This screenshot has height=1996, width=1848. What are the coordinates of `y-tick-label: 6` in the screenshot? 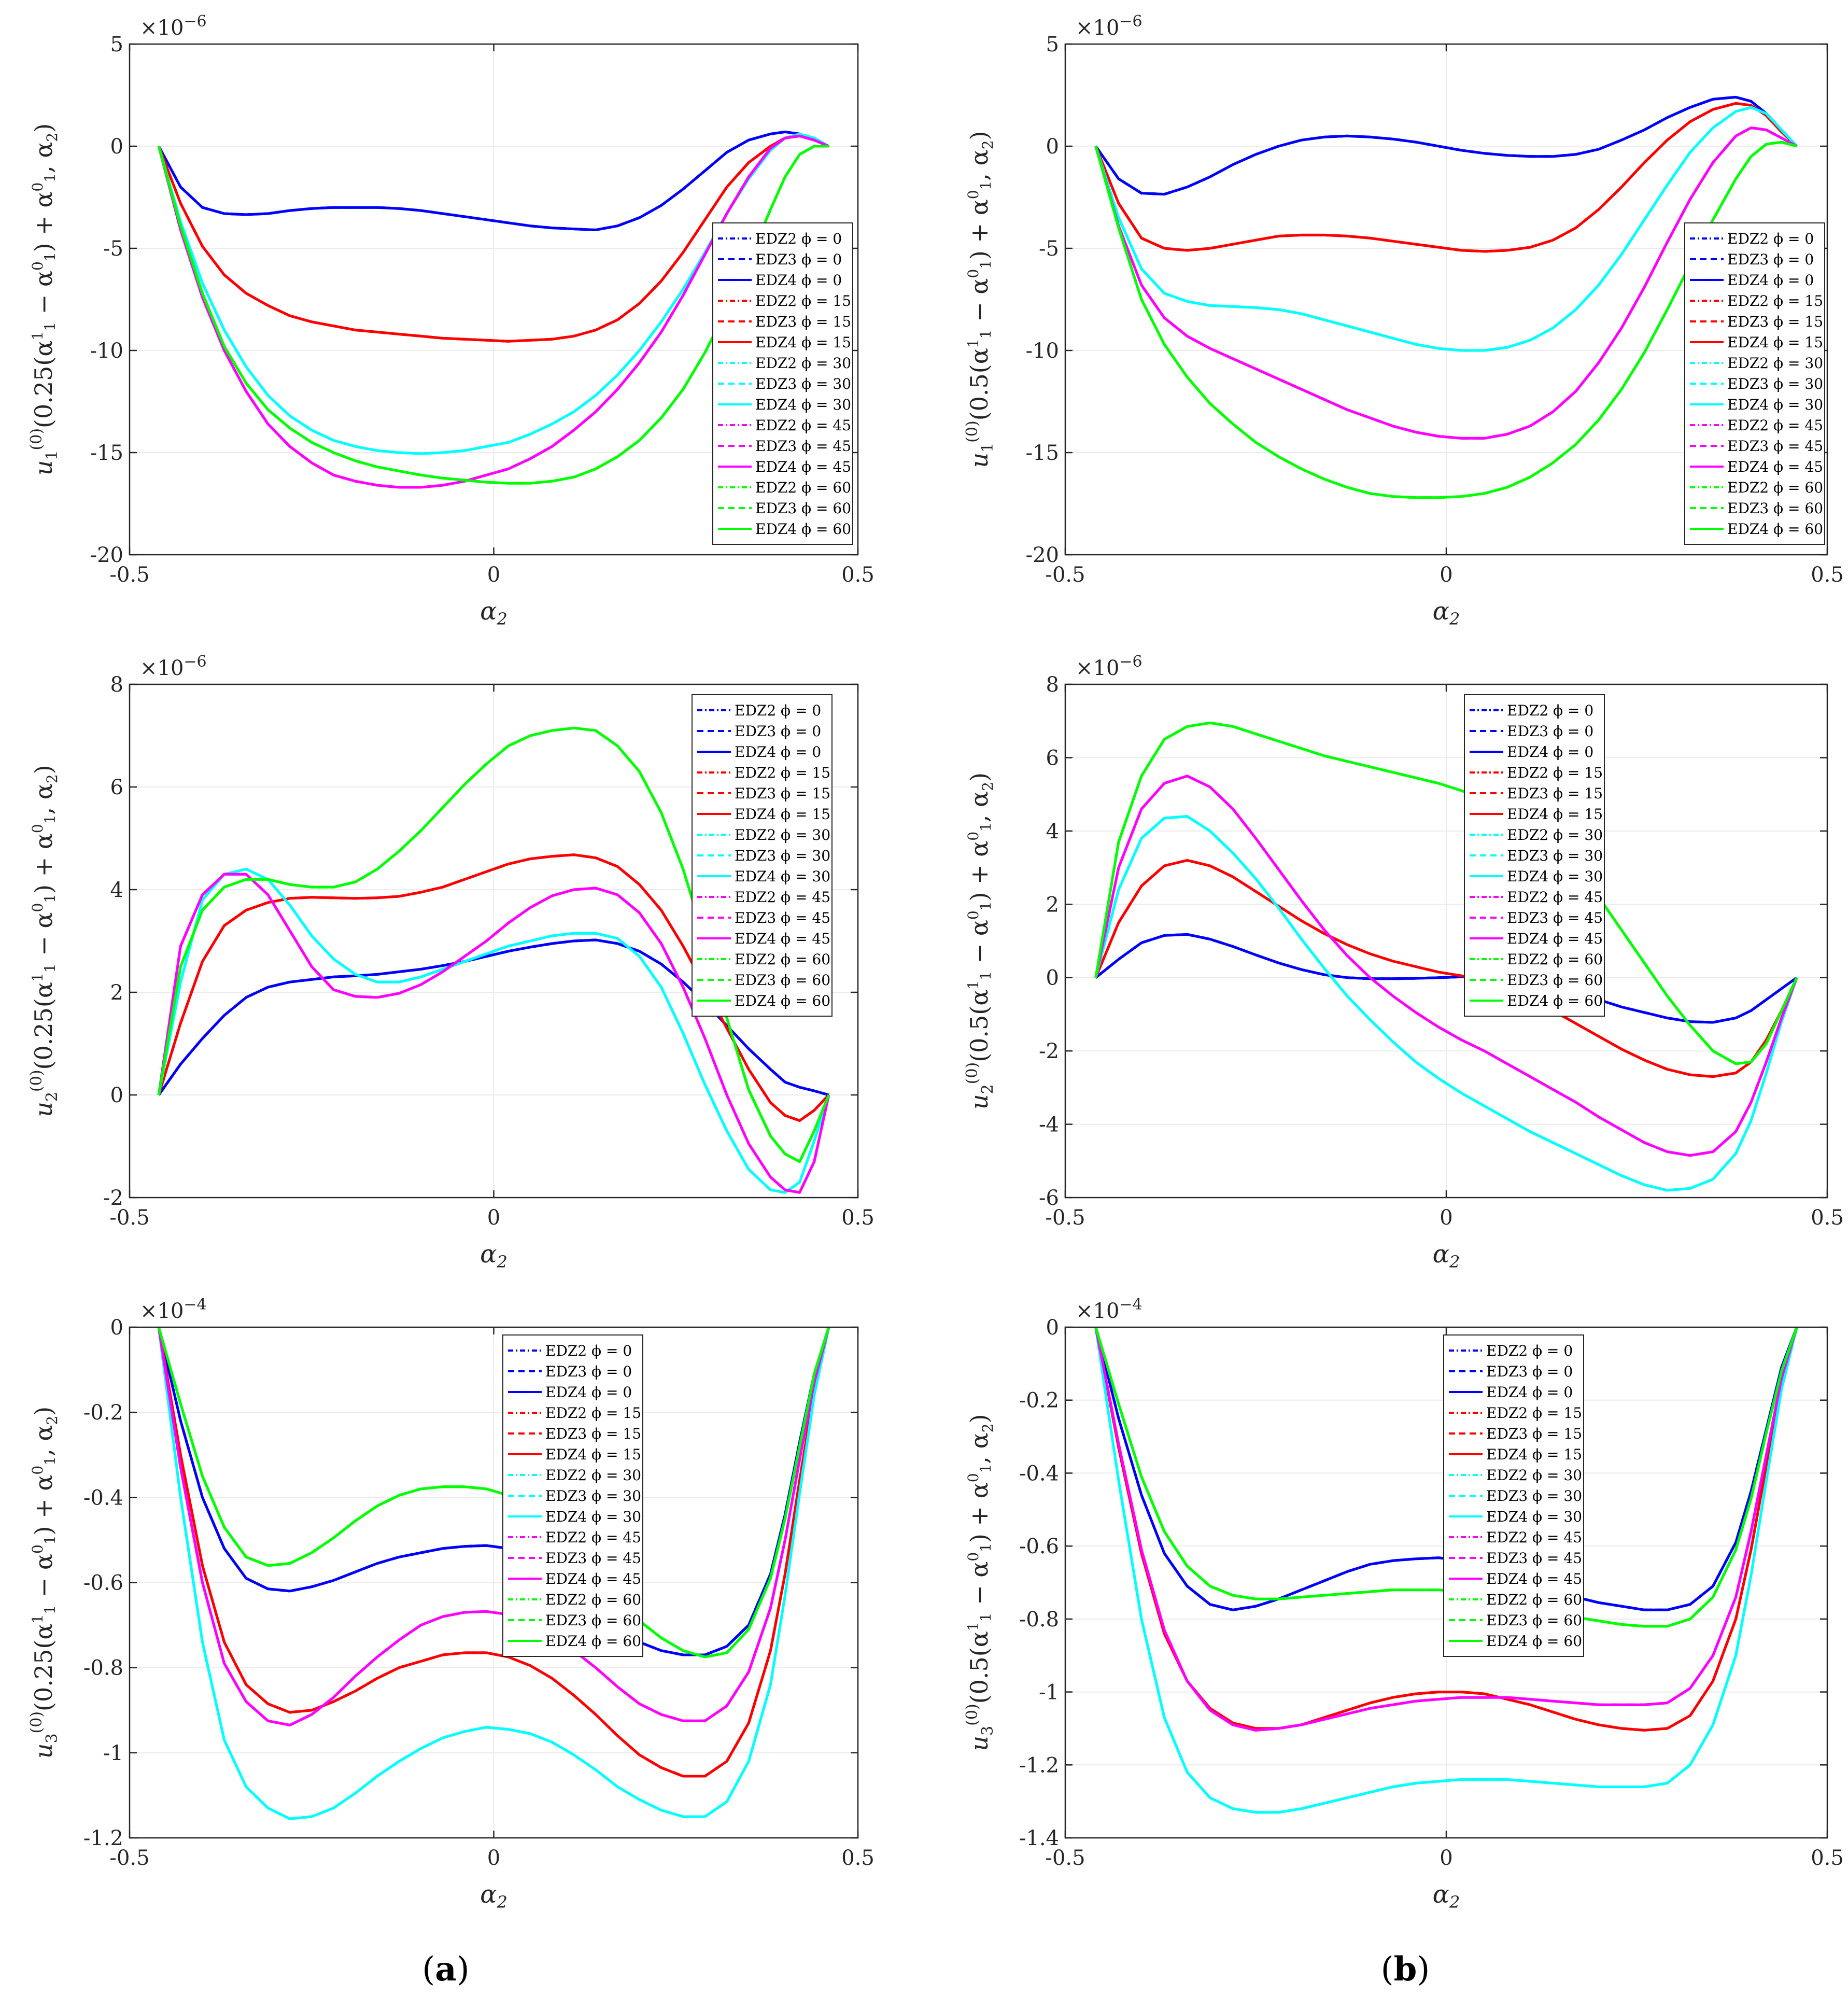 It's located at (1053, 758).